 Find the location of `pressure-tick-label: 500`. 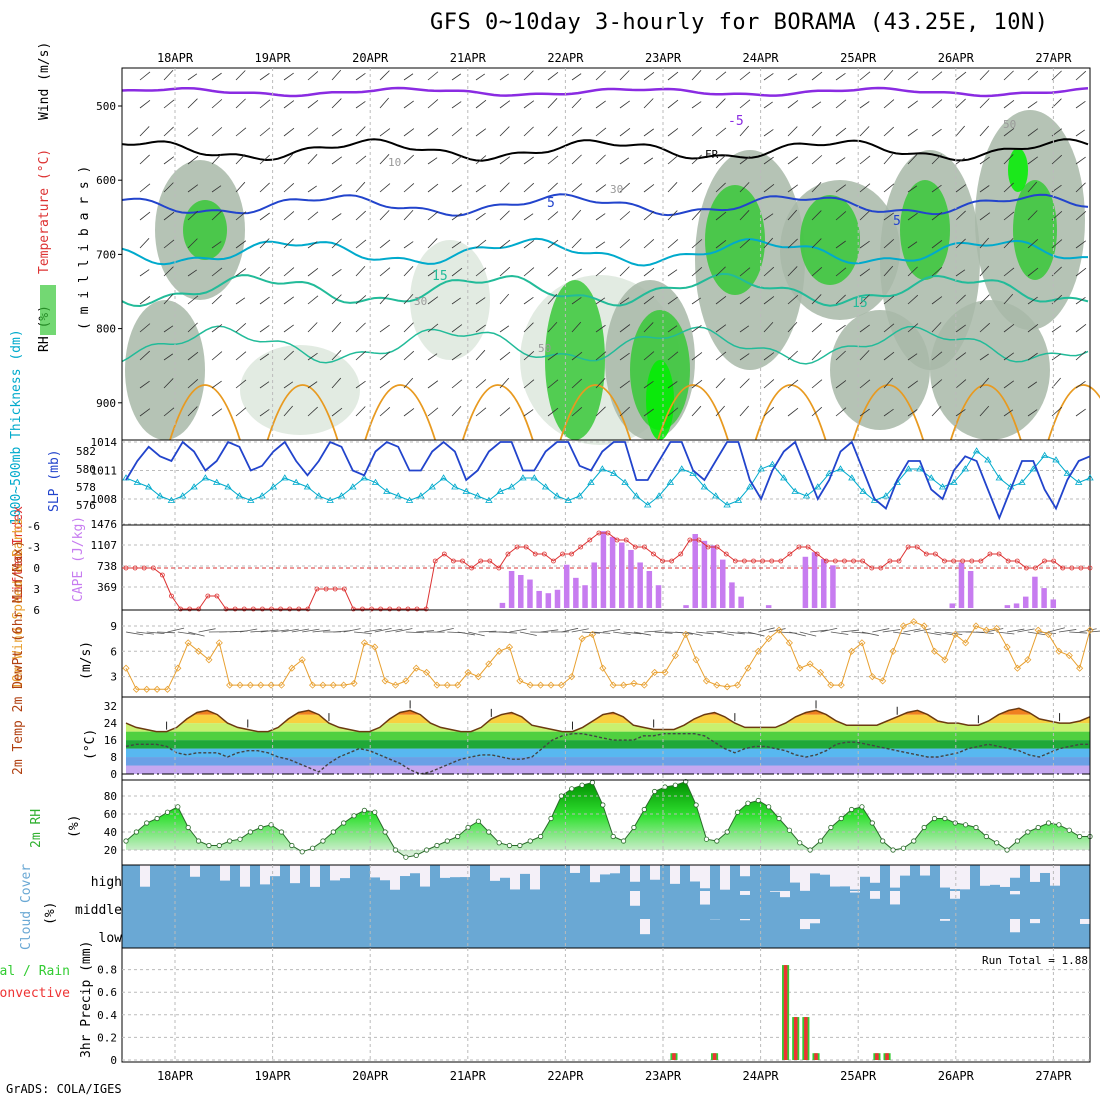

pressure-tick-label: 500 is located at coordinates (106, 106).